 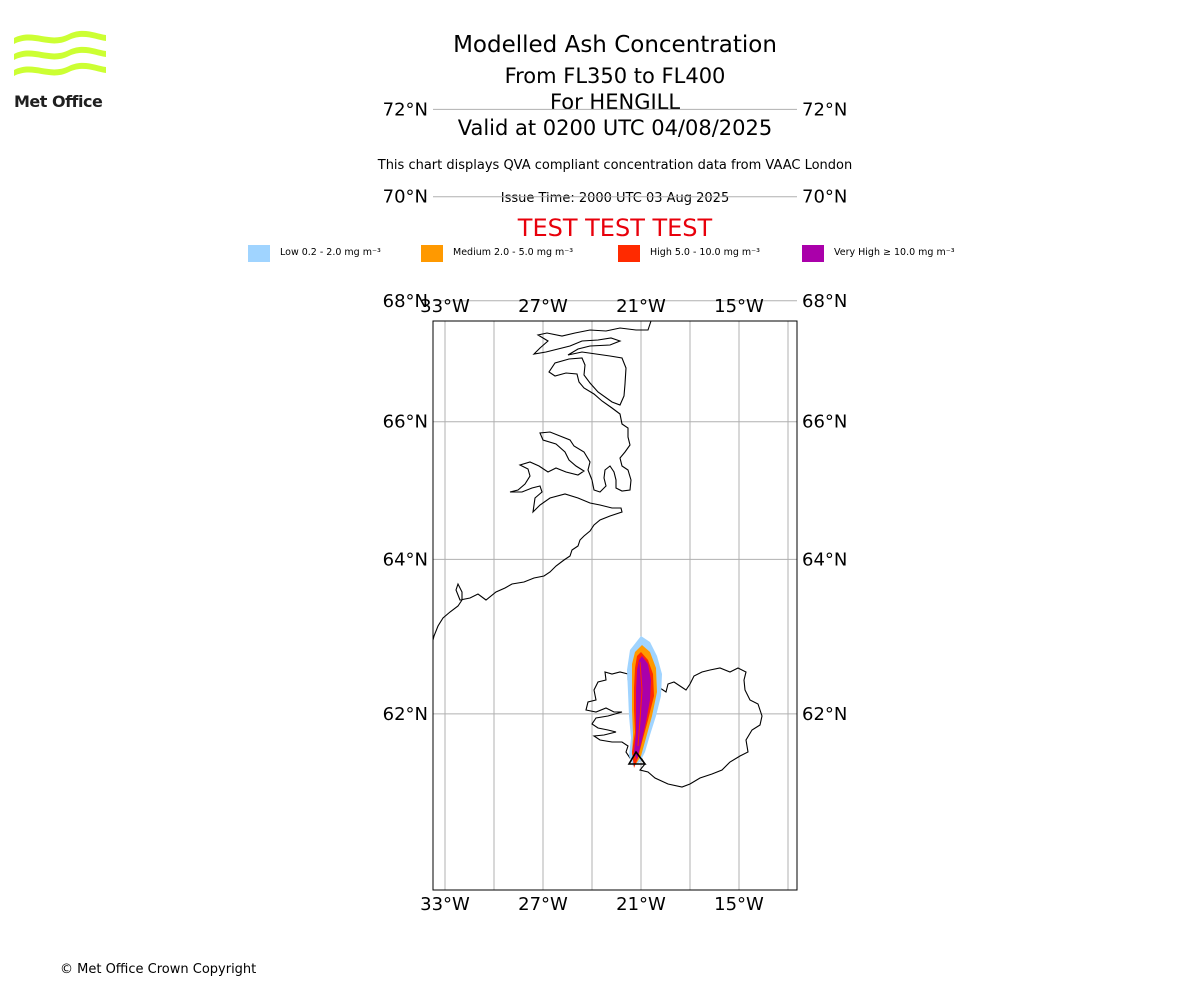 What do you see at coordinates (543, 904) in the screenshot?
I see `lon-tick-label-bottom: 27°W` at bounding box center [543, 904].